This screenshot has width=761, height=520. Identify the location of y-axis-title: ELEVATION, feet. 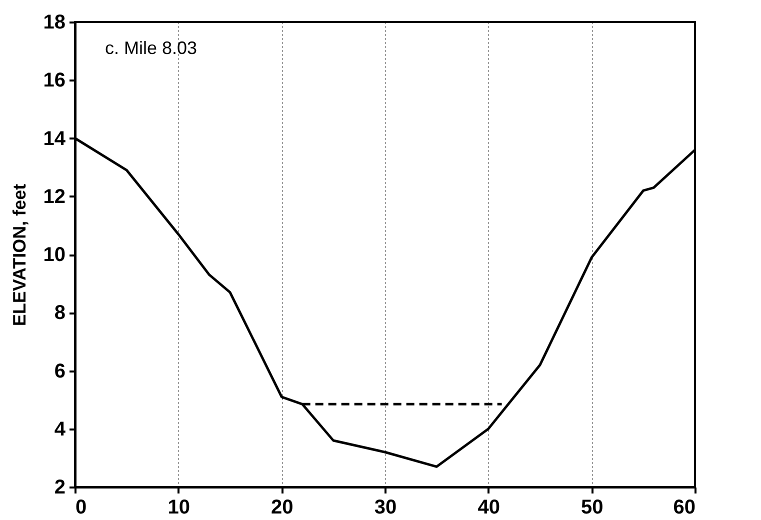
(19, 255).